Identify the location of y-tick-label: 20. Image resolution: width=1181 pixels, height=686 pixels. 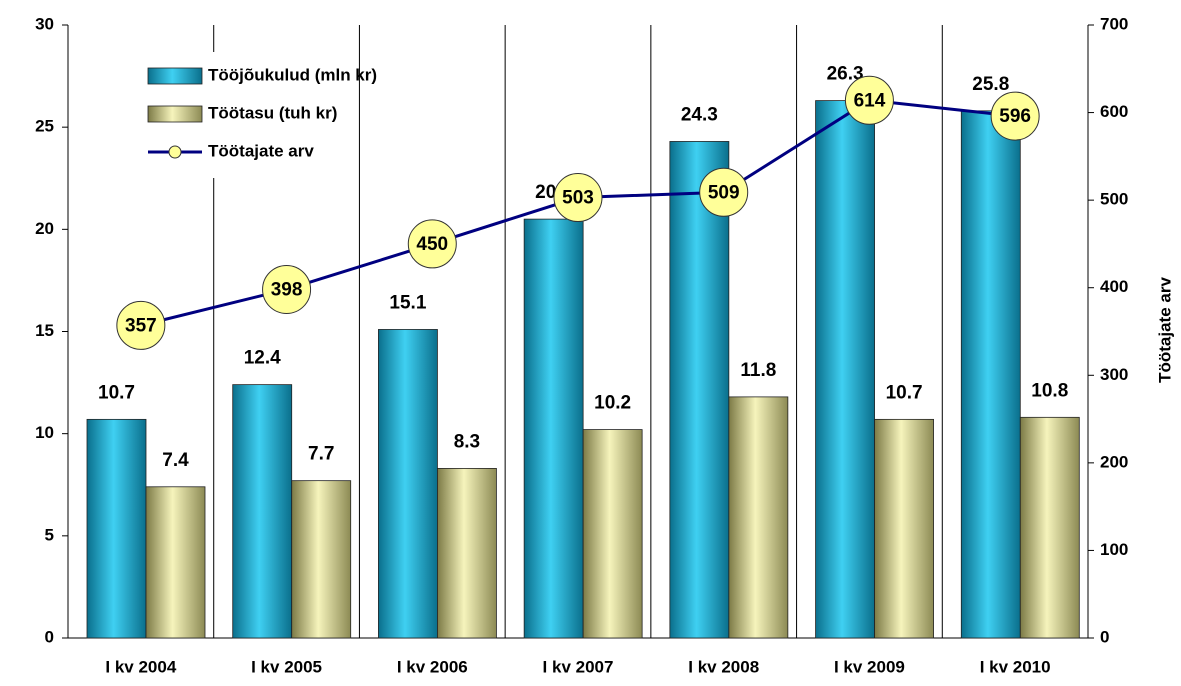
(44, 228).